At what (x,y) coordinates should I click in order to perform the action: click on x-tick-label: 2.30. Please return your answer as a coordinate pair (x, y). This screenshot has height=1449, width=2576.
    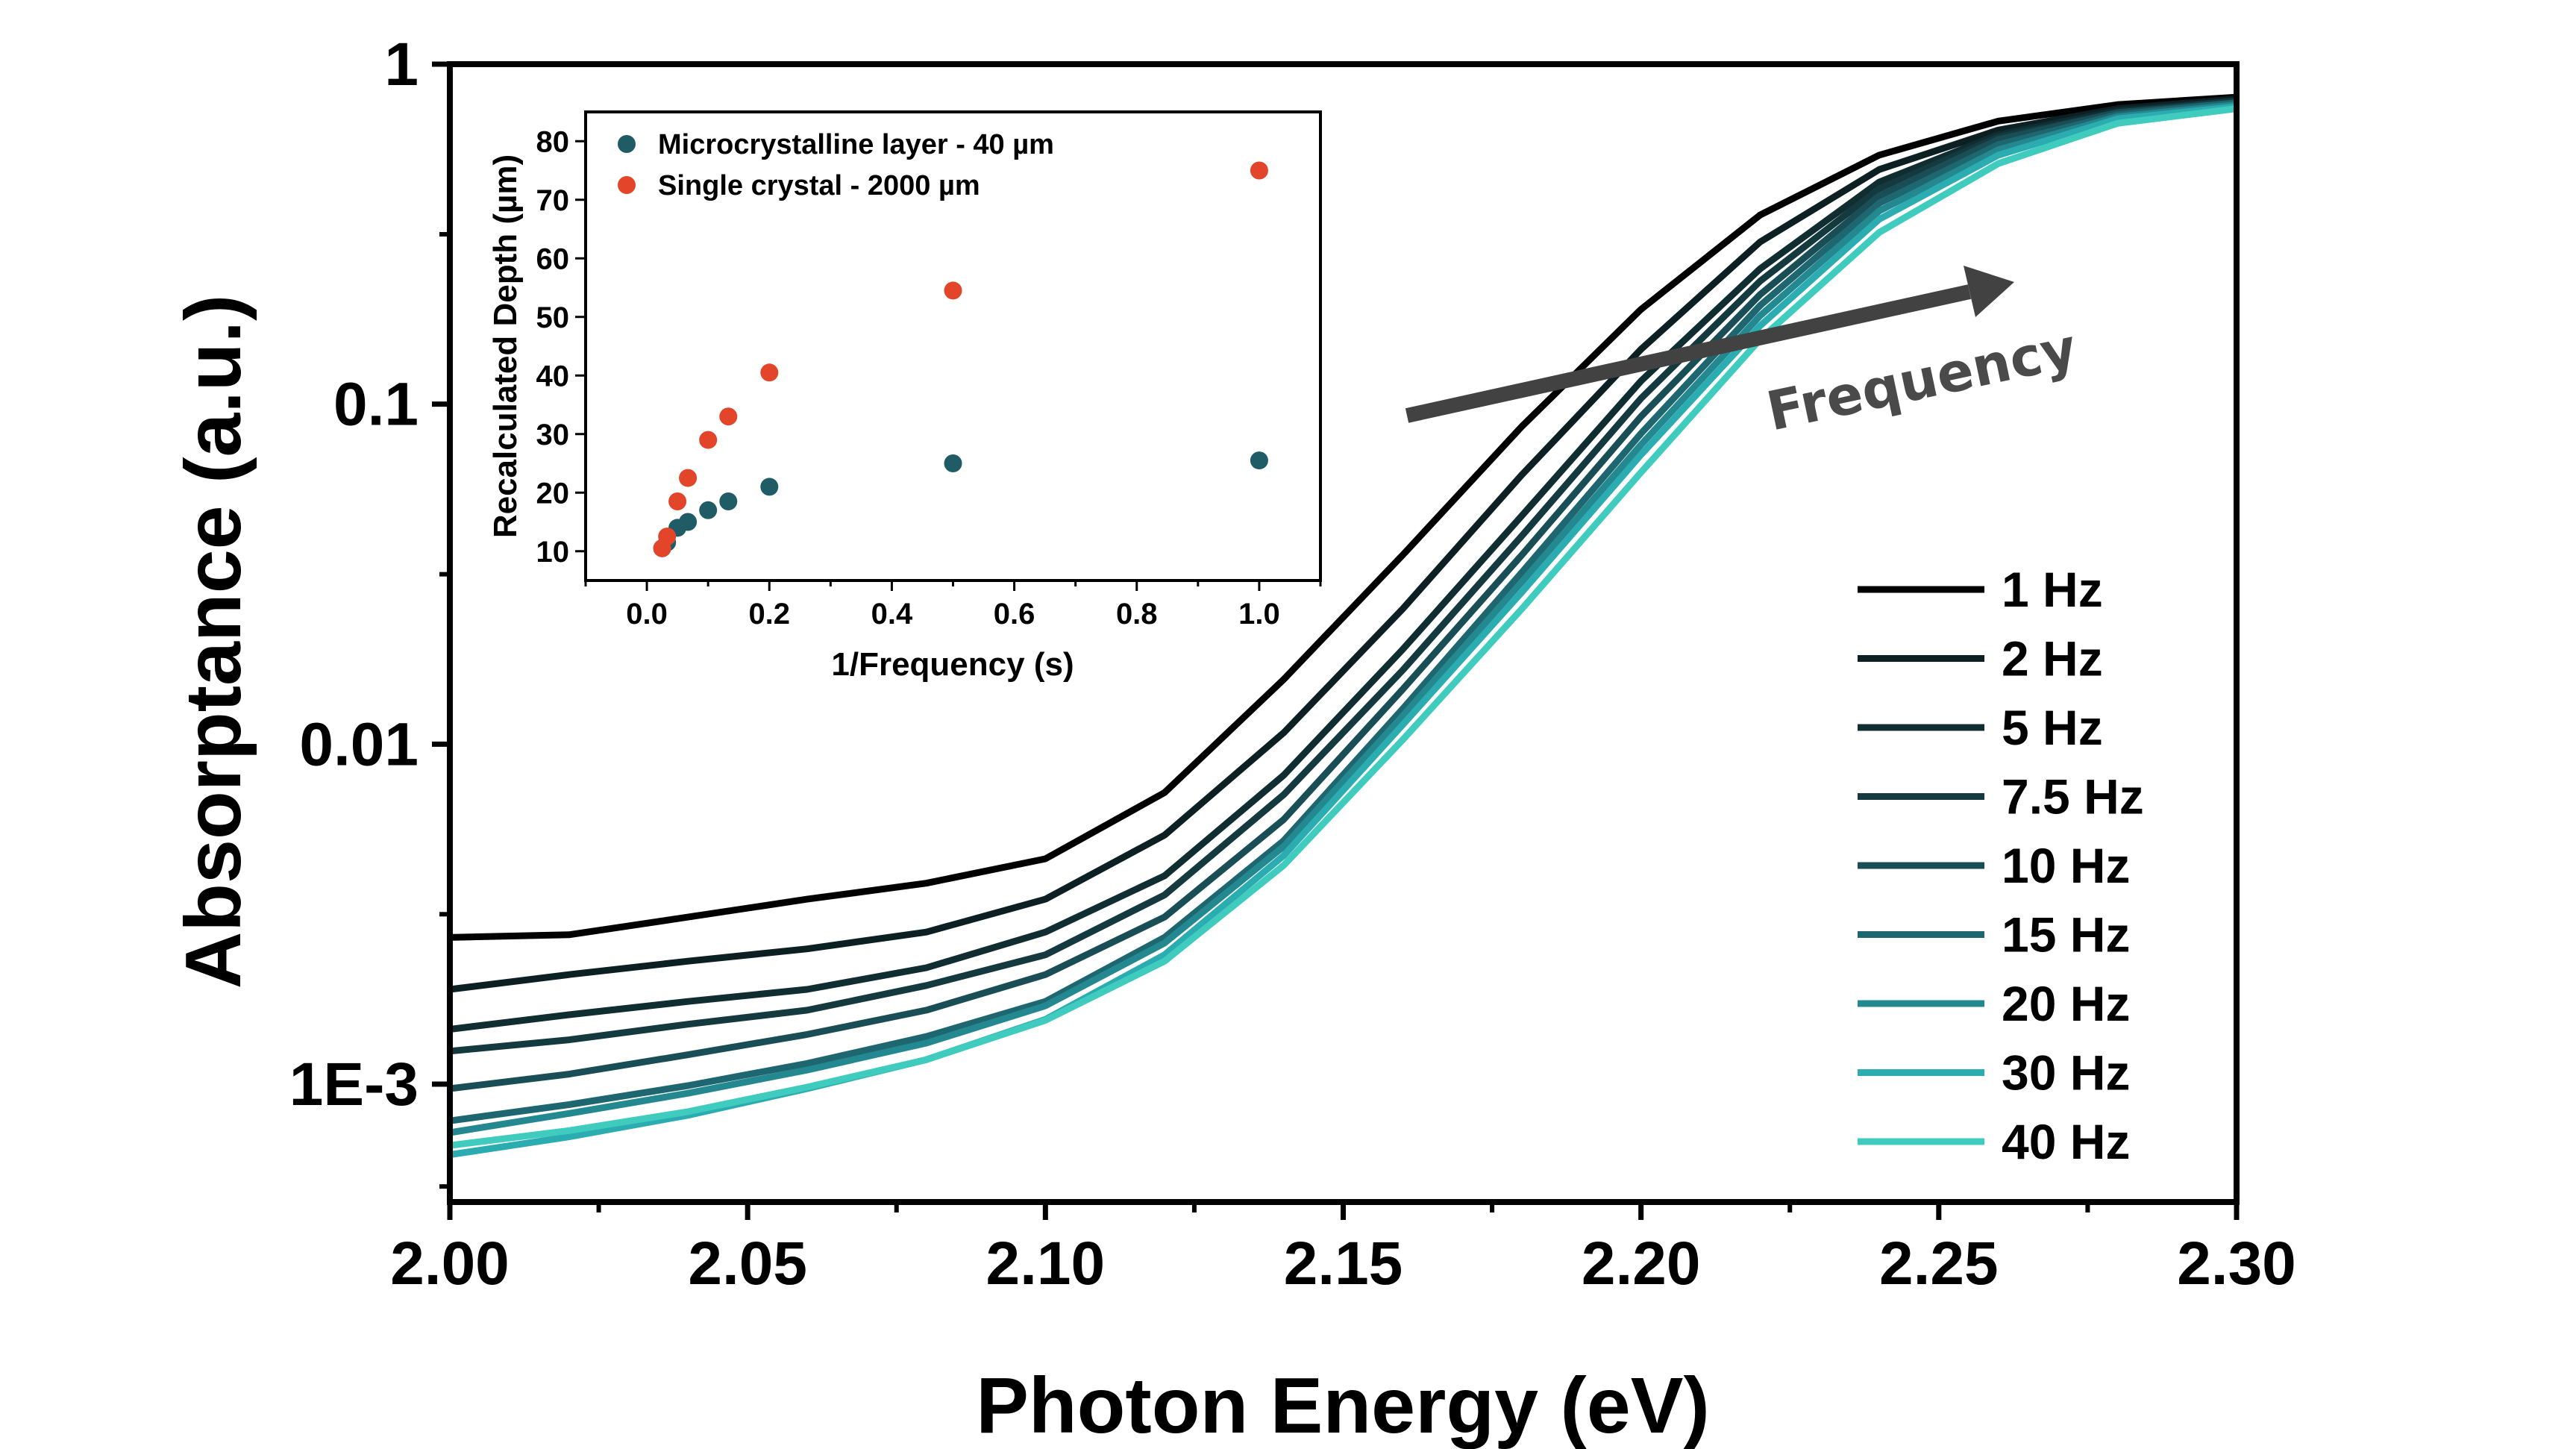
    Looking at the image, I should click on (2236, 1264).